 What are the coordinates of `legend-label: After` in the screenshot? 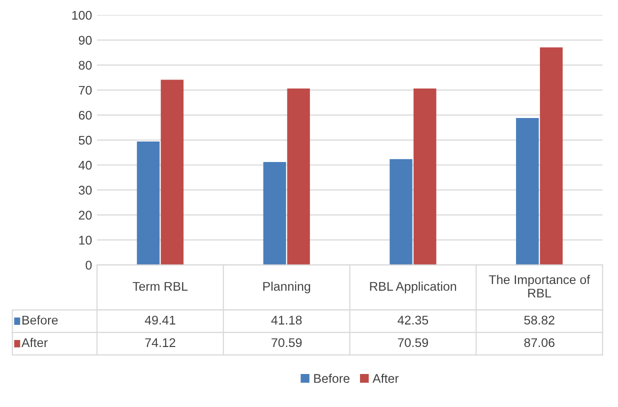 It's located at (385, 378).